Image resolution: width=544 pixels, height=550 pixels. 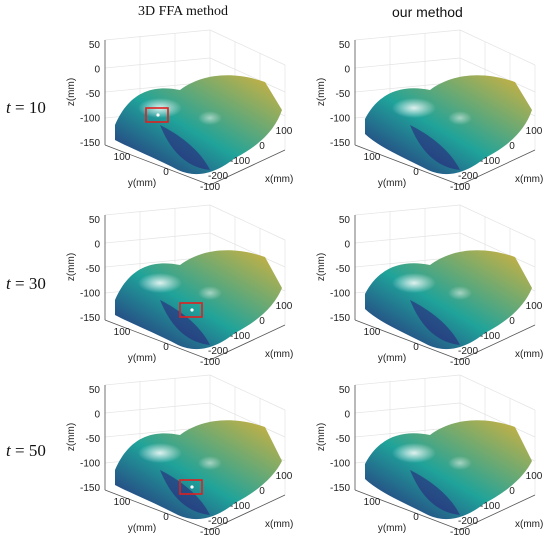 What do you see at coordinates (26, 108) in the screenshot?
I see `row-label-t10: t = 10` at bounding box center [26, 108].